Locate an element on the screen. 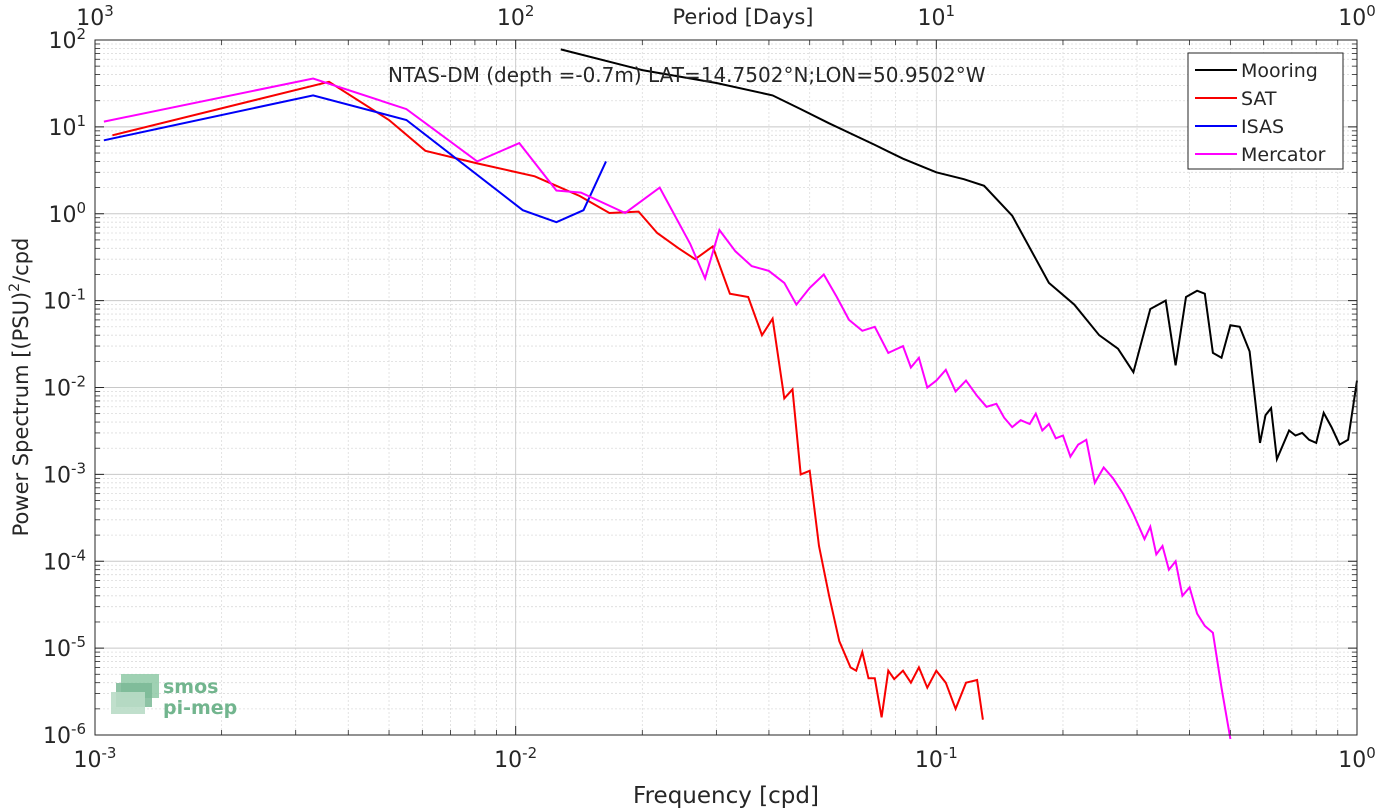  y-tick-label: 10⁻⁶ is located at coordinates (64, 734).